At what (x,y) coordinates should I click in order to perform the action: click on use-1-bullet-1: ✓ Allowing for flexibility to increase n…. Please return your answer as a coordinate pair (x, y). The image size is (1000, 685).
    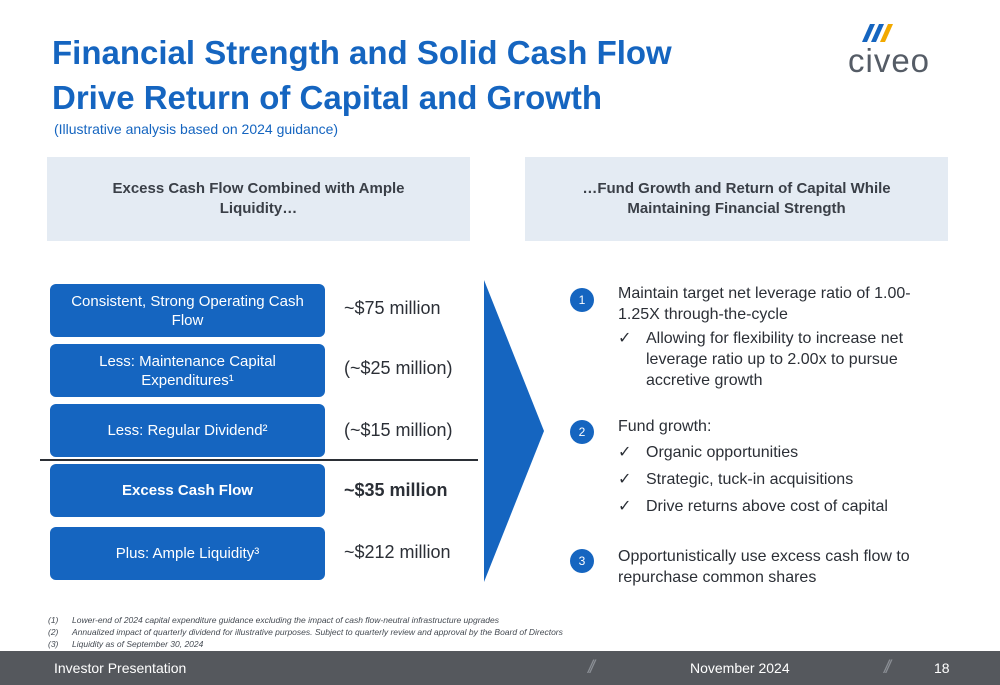
    Looking at the image, I should click on (761, 359).